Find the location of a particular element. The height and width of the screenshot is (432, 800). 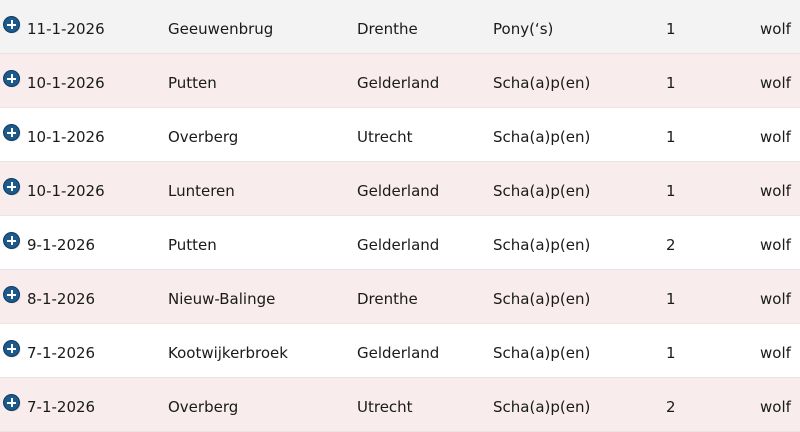

date-cell: 11-1-2026 is located at coordinates (66, 29).